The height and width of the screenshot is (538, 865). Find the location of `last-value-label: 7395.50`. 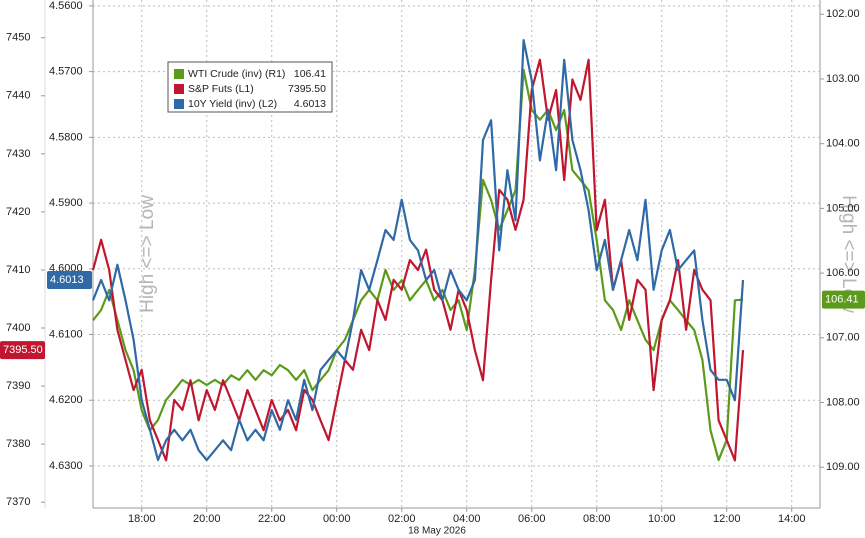

last-value-label: 7395.50 is located at coordinates (23, 350).